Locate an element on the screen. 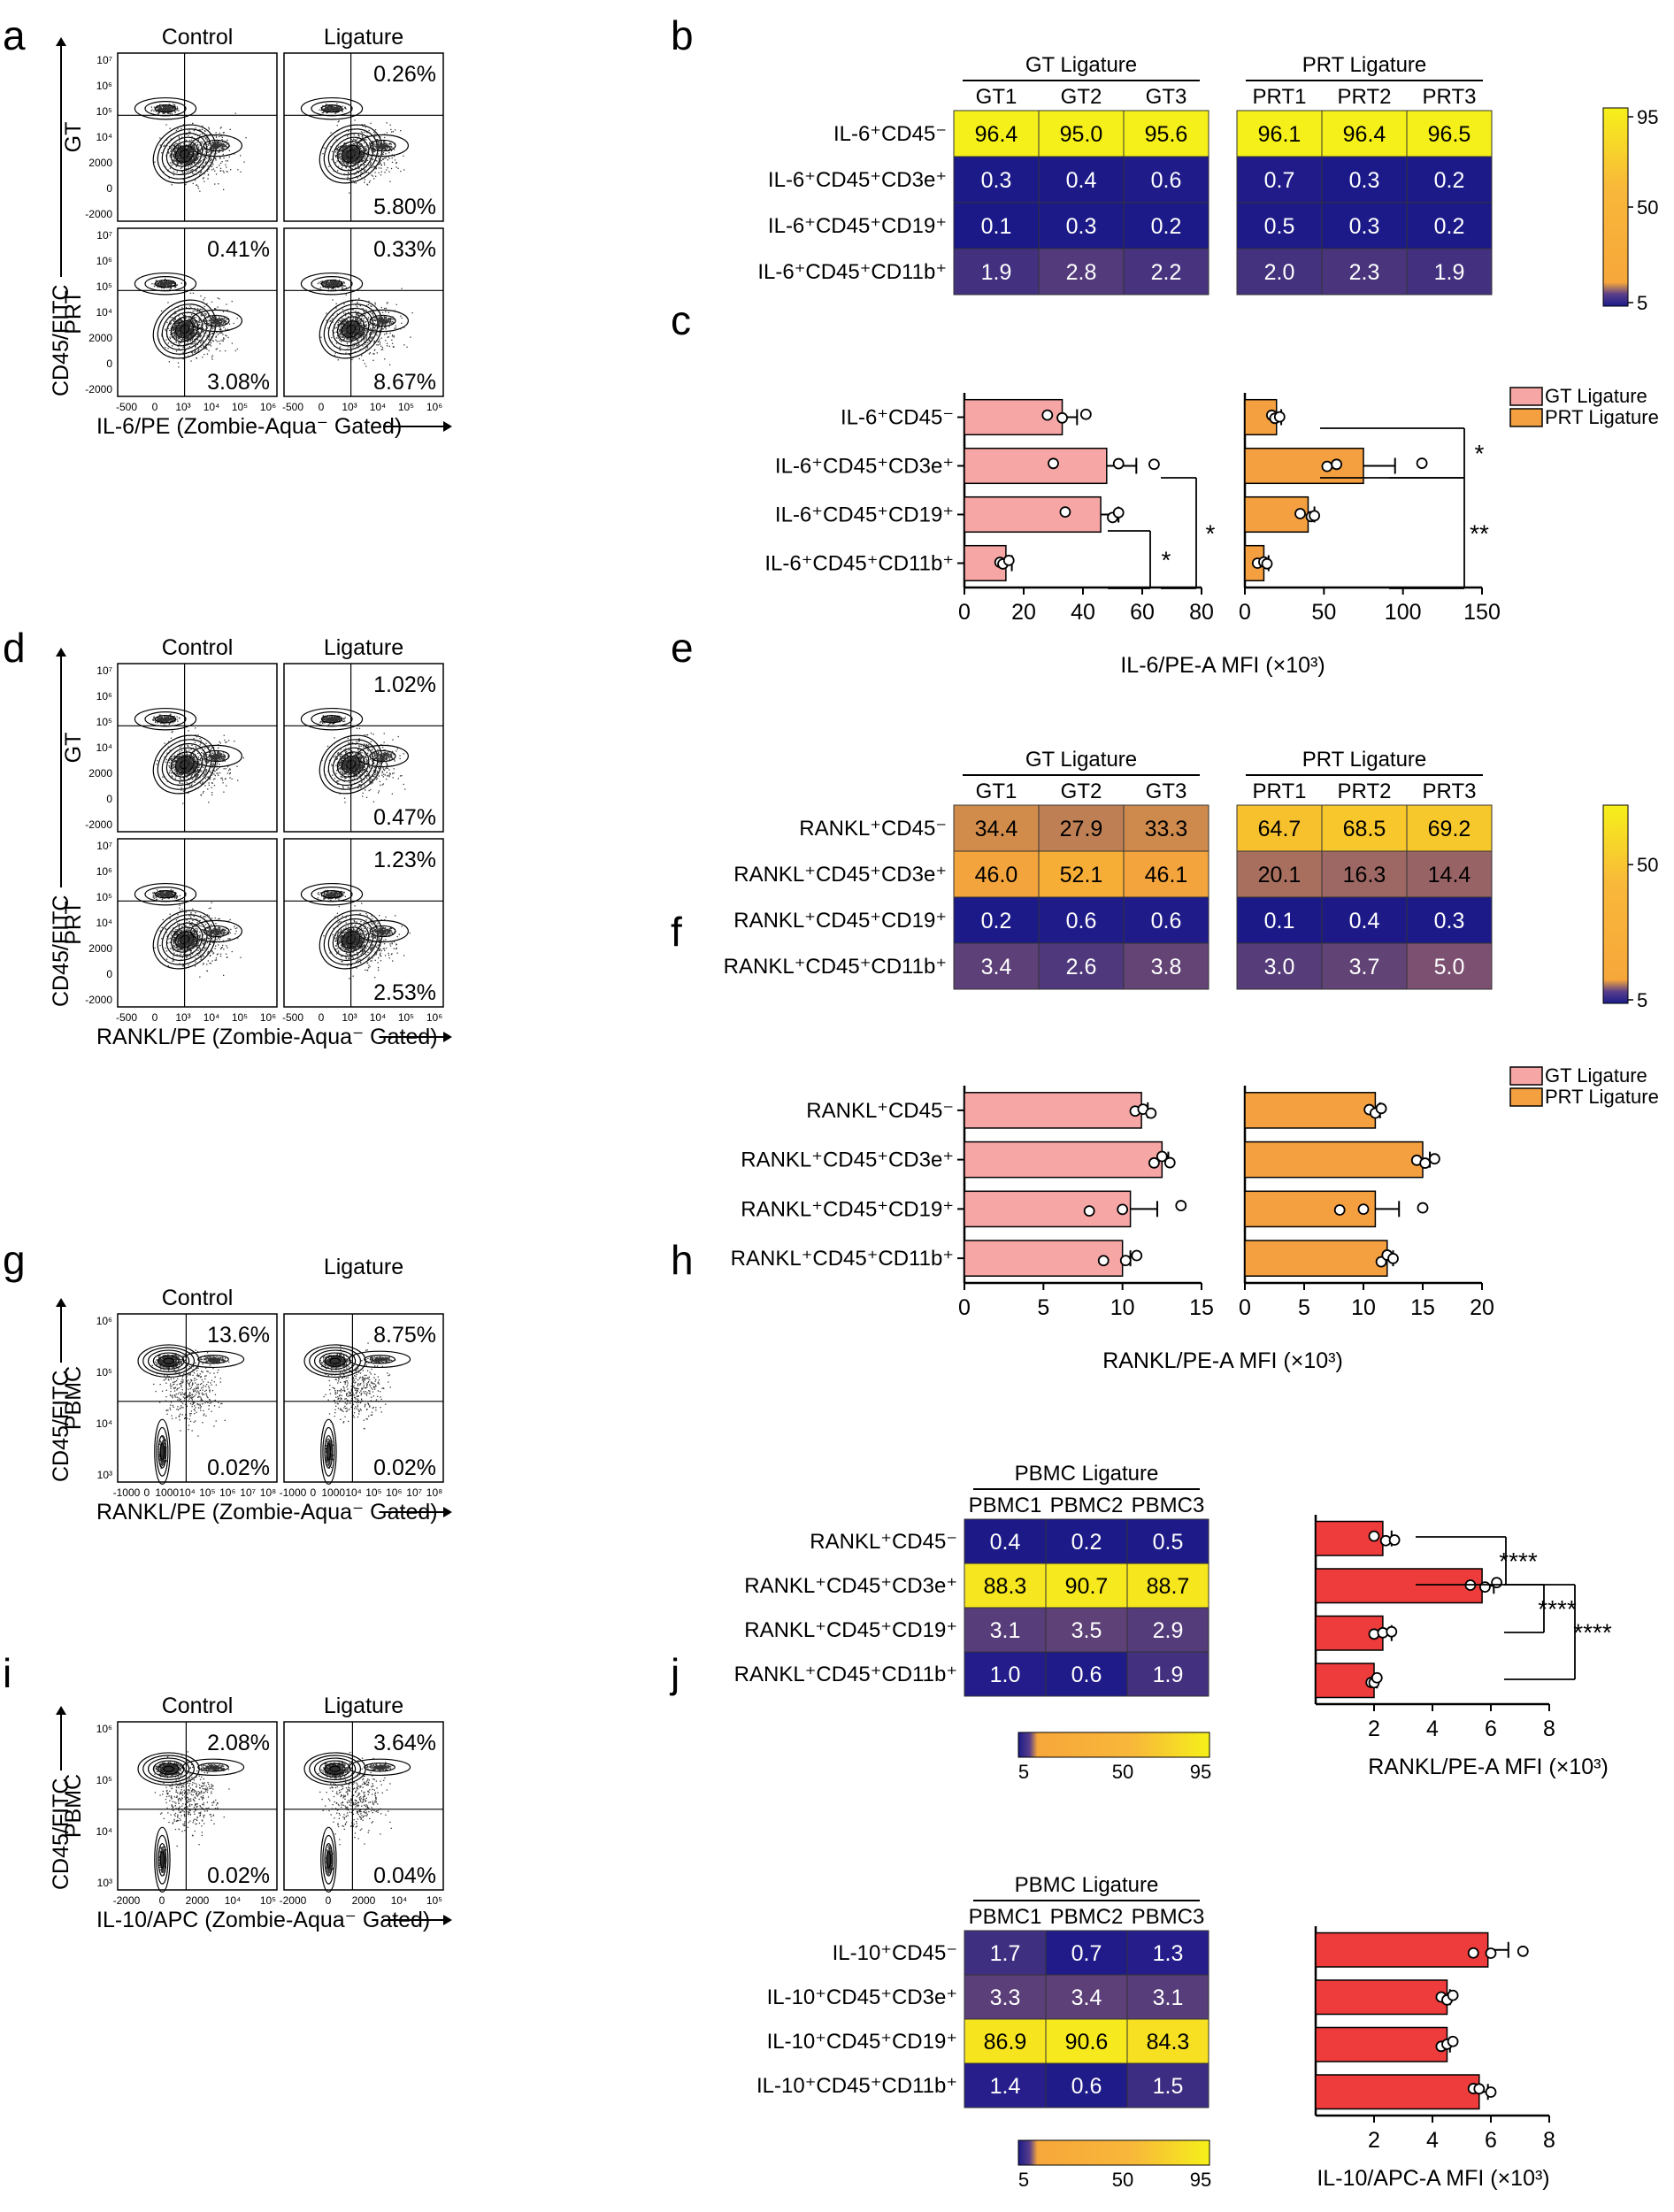  flow-plot-a-1-0: 0.41%3.08% is located at coordinates (197, 312).